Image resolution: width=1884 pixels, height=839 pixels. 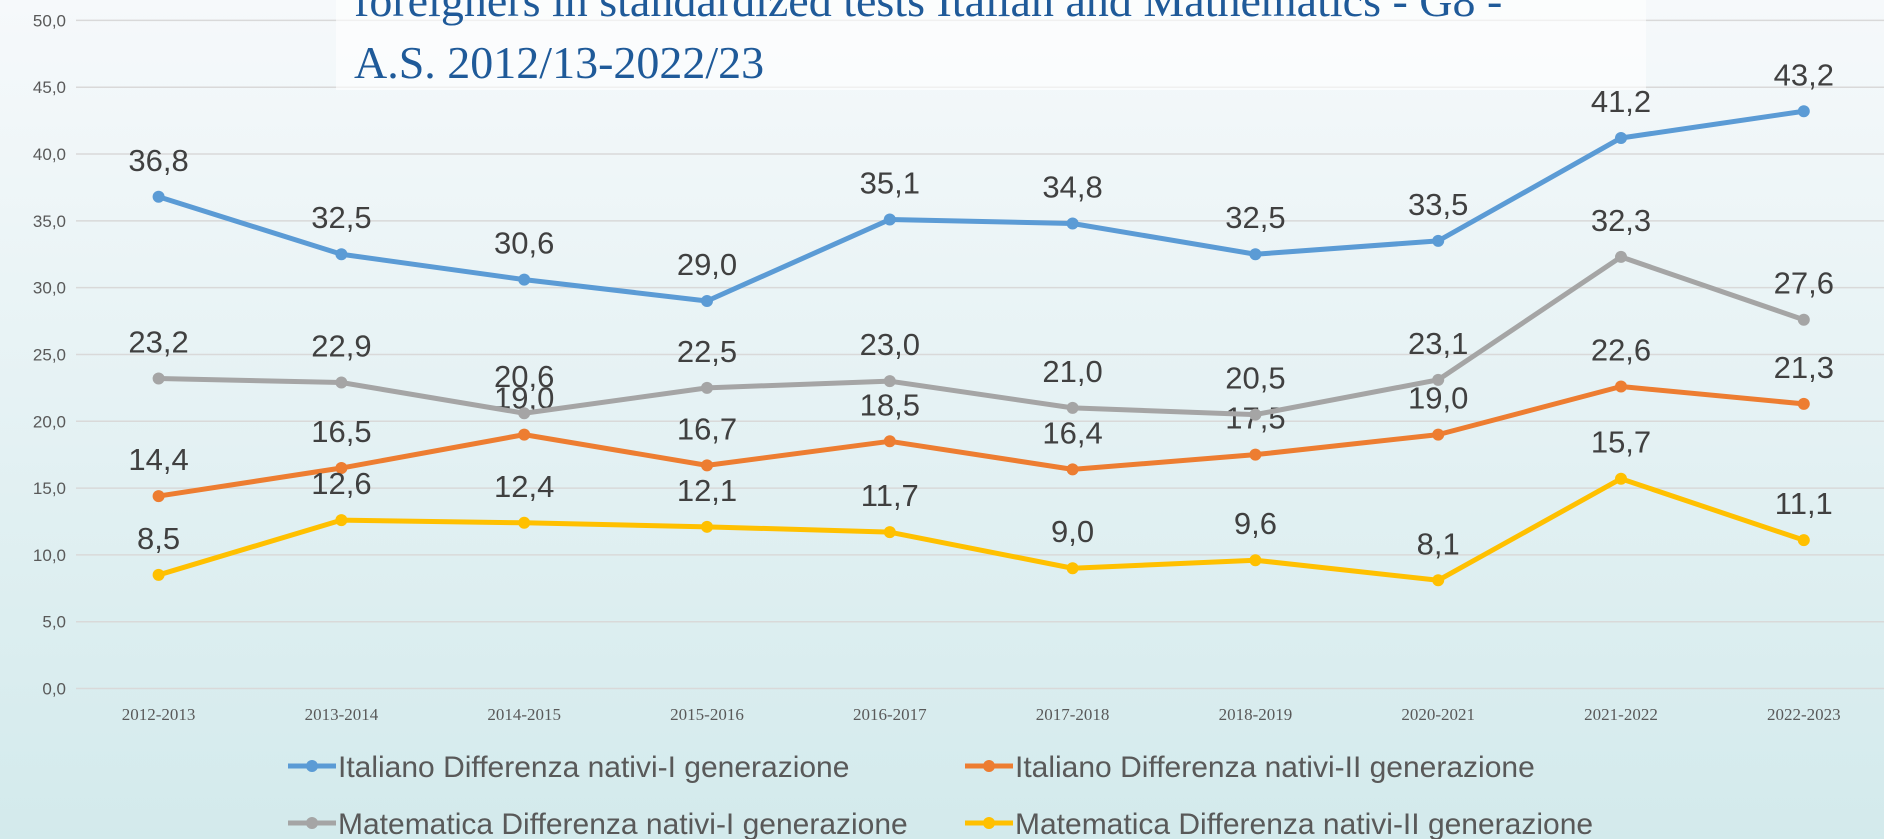 What do you see at coordinates (49, 87) in the screenshot?
I see `y-tick-label: 45,0` at bounding box center [49, 87].